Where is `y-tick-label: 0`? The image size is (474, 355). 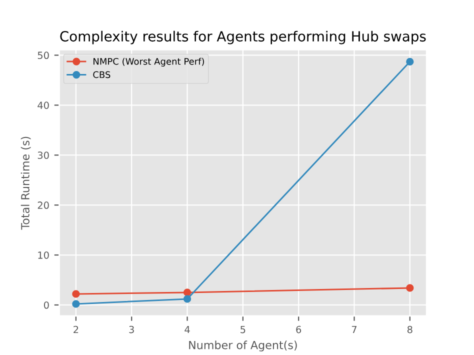
y-tick-label: 0 is located at coordinates (46, 305).